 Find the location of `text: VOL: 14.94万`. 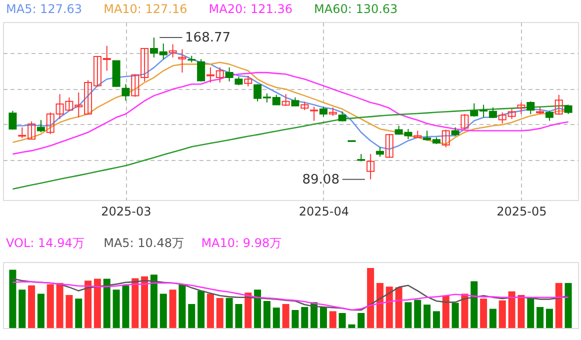

text: VOL: 14.94万 is located at coordinates (45, 243).